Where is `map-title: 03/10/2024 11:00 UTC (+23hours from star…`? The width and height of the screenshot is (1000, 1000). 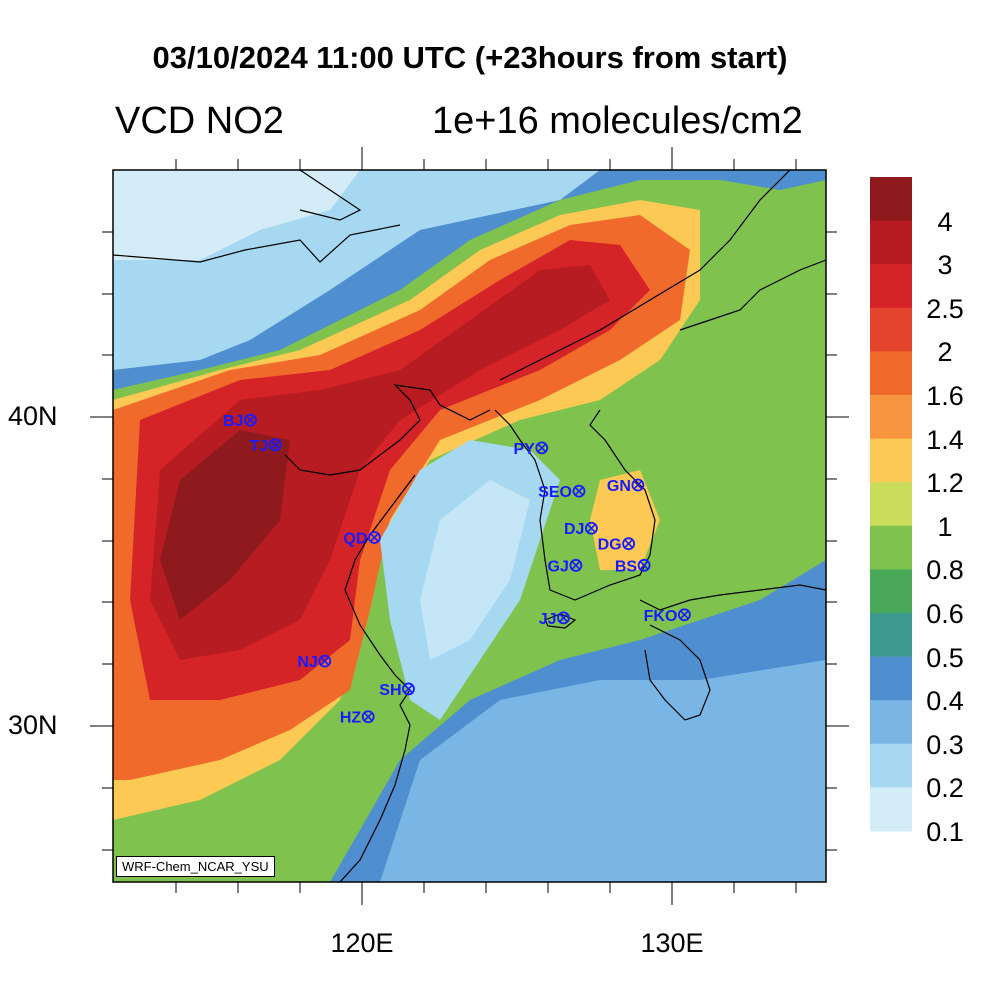 map-title: 03/10/2024 11:00 UTC (+23hours from star… is located at coordinates (470, 57).